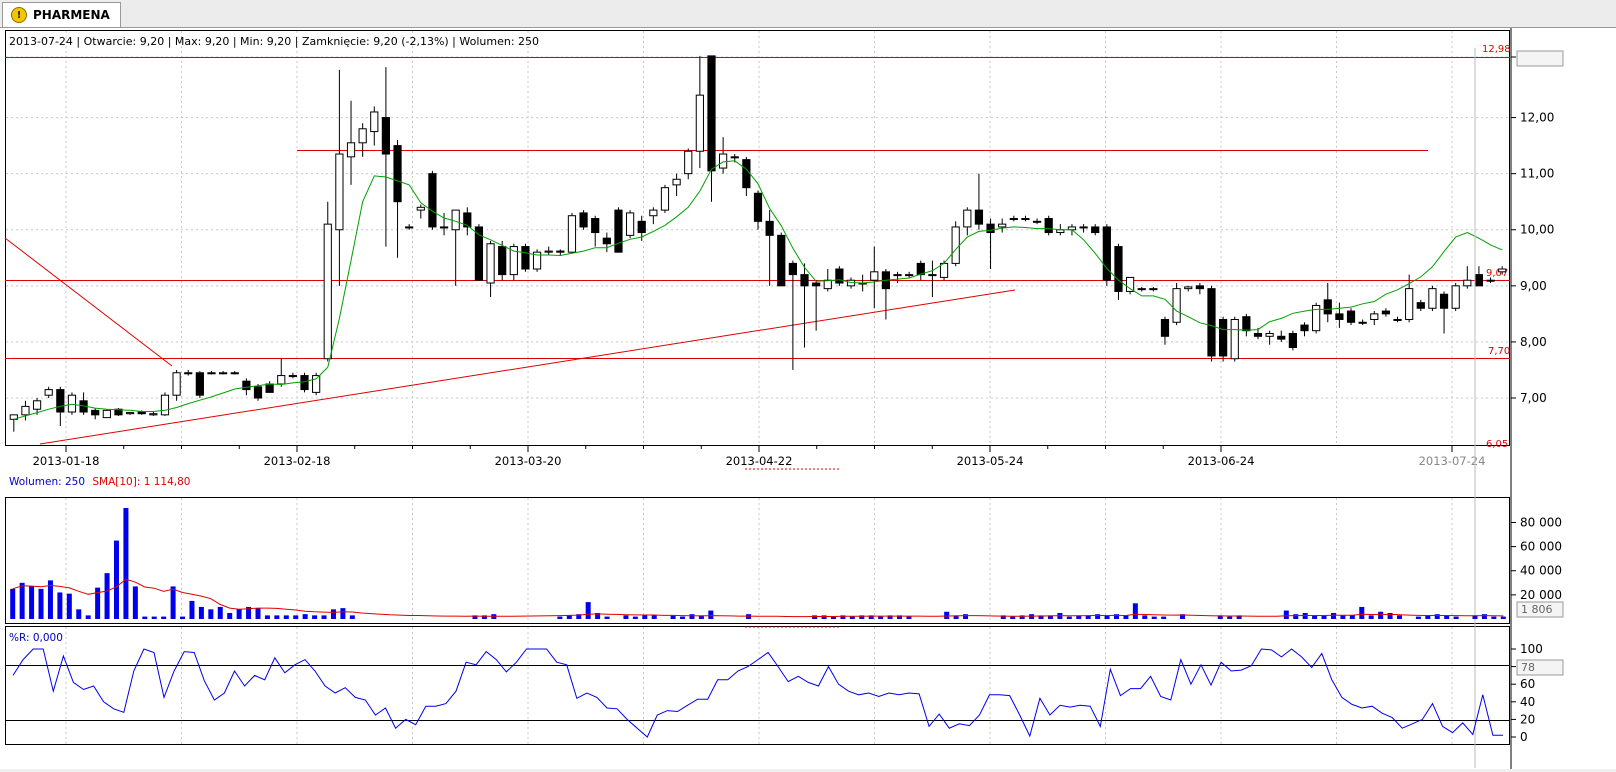 This screenshot has width=1616, height=772. I want to click on volume-last-value: 1 806, so click(1537, 609).